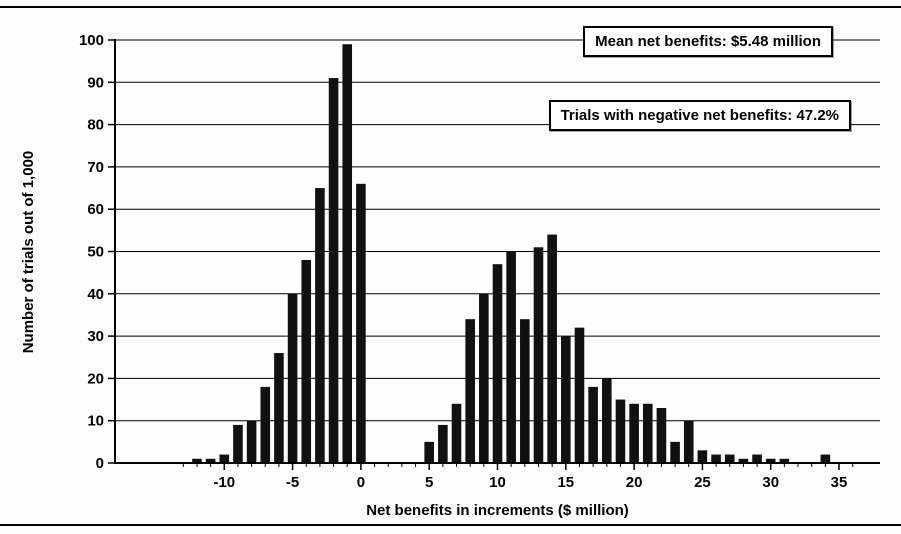 This screenshot has height=534, width=901. What do you see at coordinates (839, 482) in the screenshot?
I see `x-tick-label: 35` at bounding box center [839, 482].